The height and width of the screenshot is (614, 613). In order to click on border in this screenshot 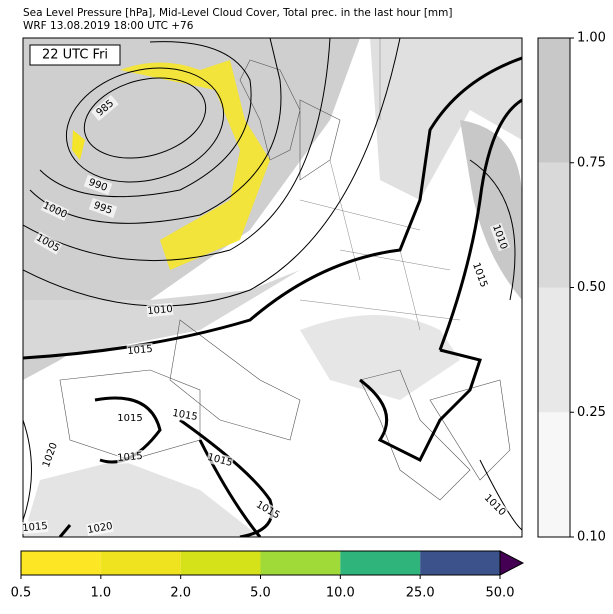, I will do `click(380, 184)`.